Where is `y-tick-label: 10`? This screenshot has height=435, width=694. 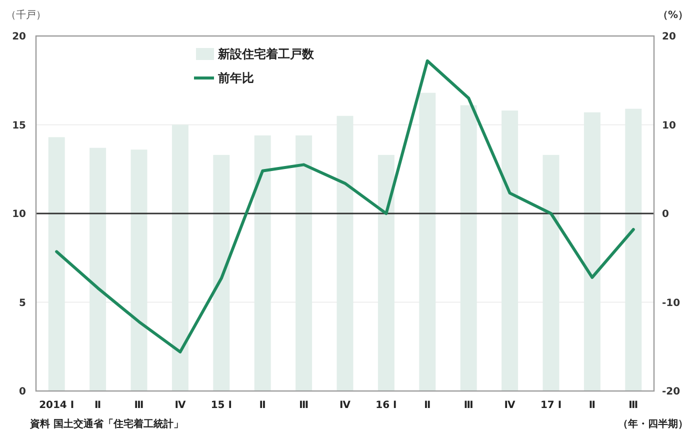 y-tick-label: 10 is located at coordinates (19, 214).